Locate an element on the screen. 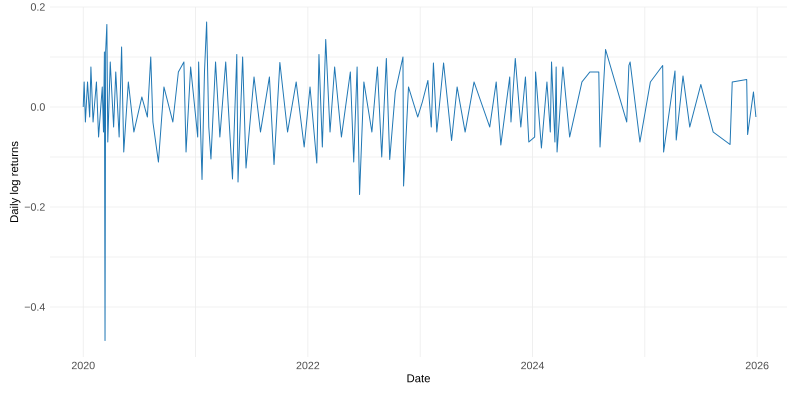  x-tick-label: 2020 is located at coordinates (83, 366).